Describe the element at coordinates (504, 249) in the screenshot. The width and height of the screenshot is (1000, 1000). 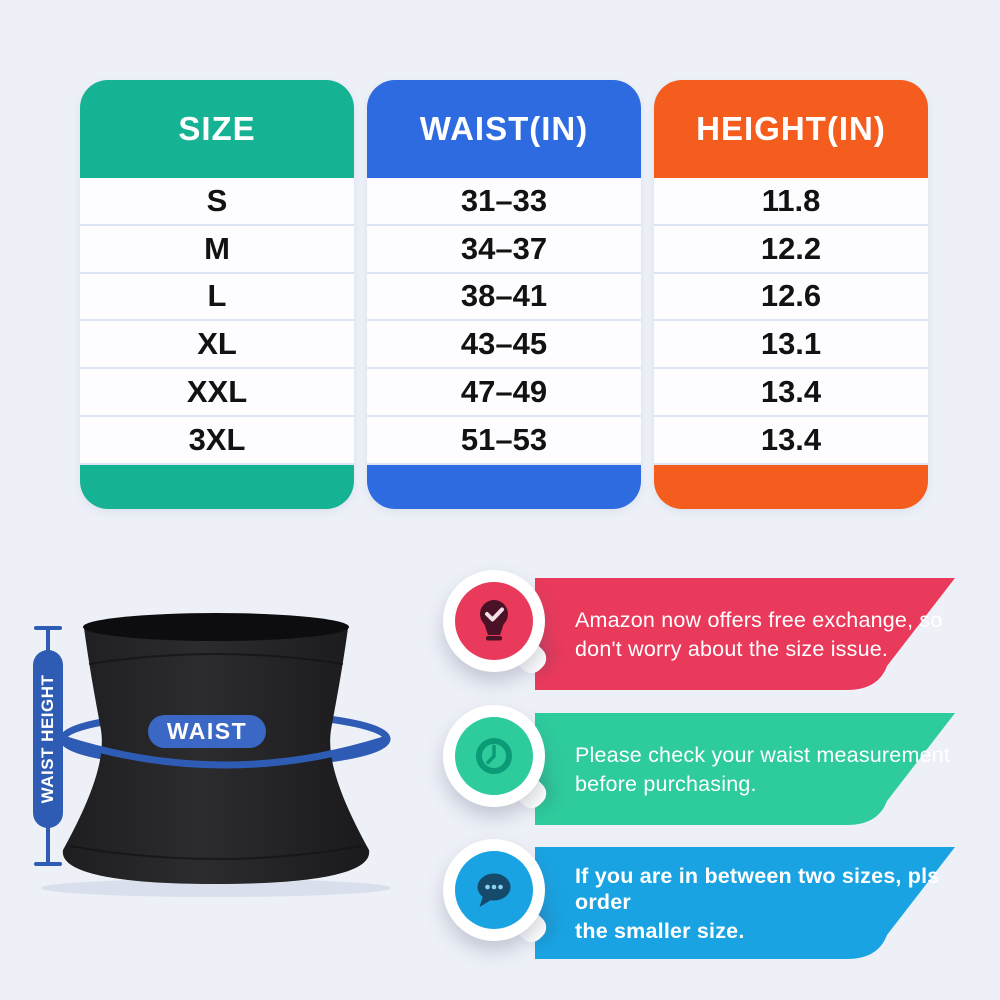
I see `cell-waist-row1: 34–37` at that location.